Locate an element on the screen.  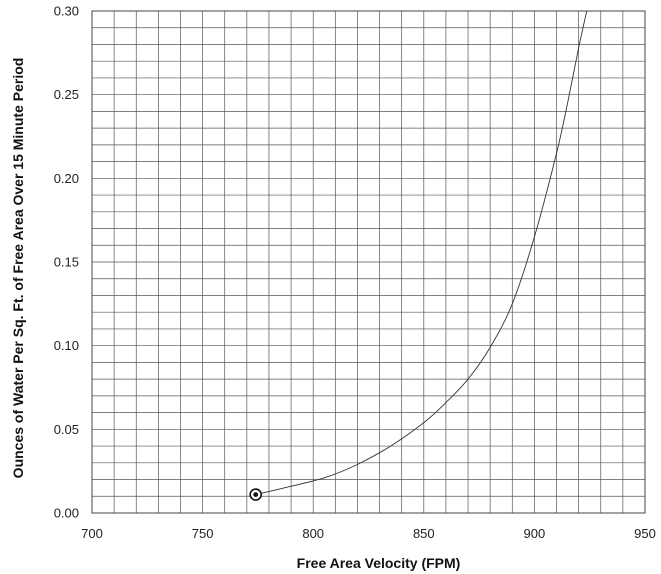
y-tick-label: 0.10 is located at coordinates (66, 345).